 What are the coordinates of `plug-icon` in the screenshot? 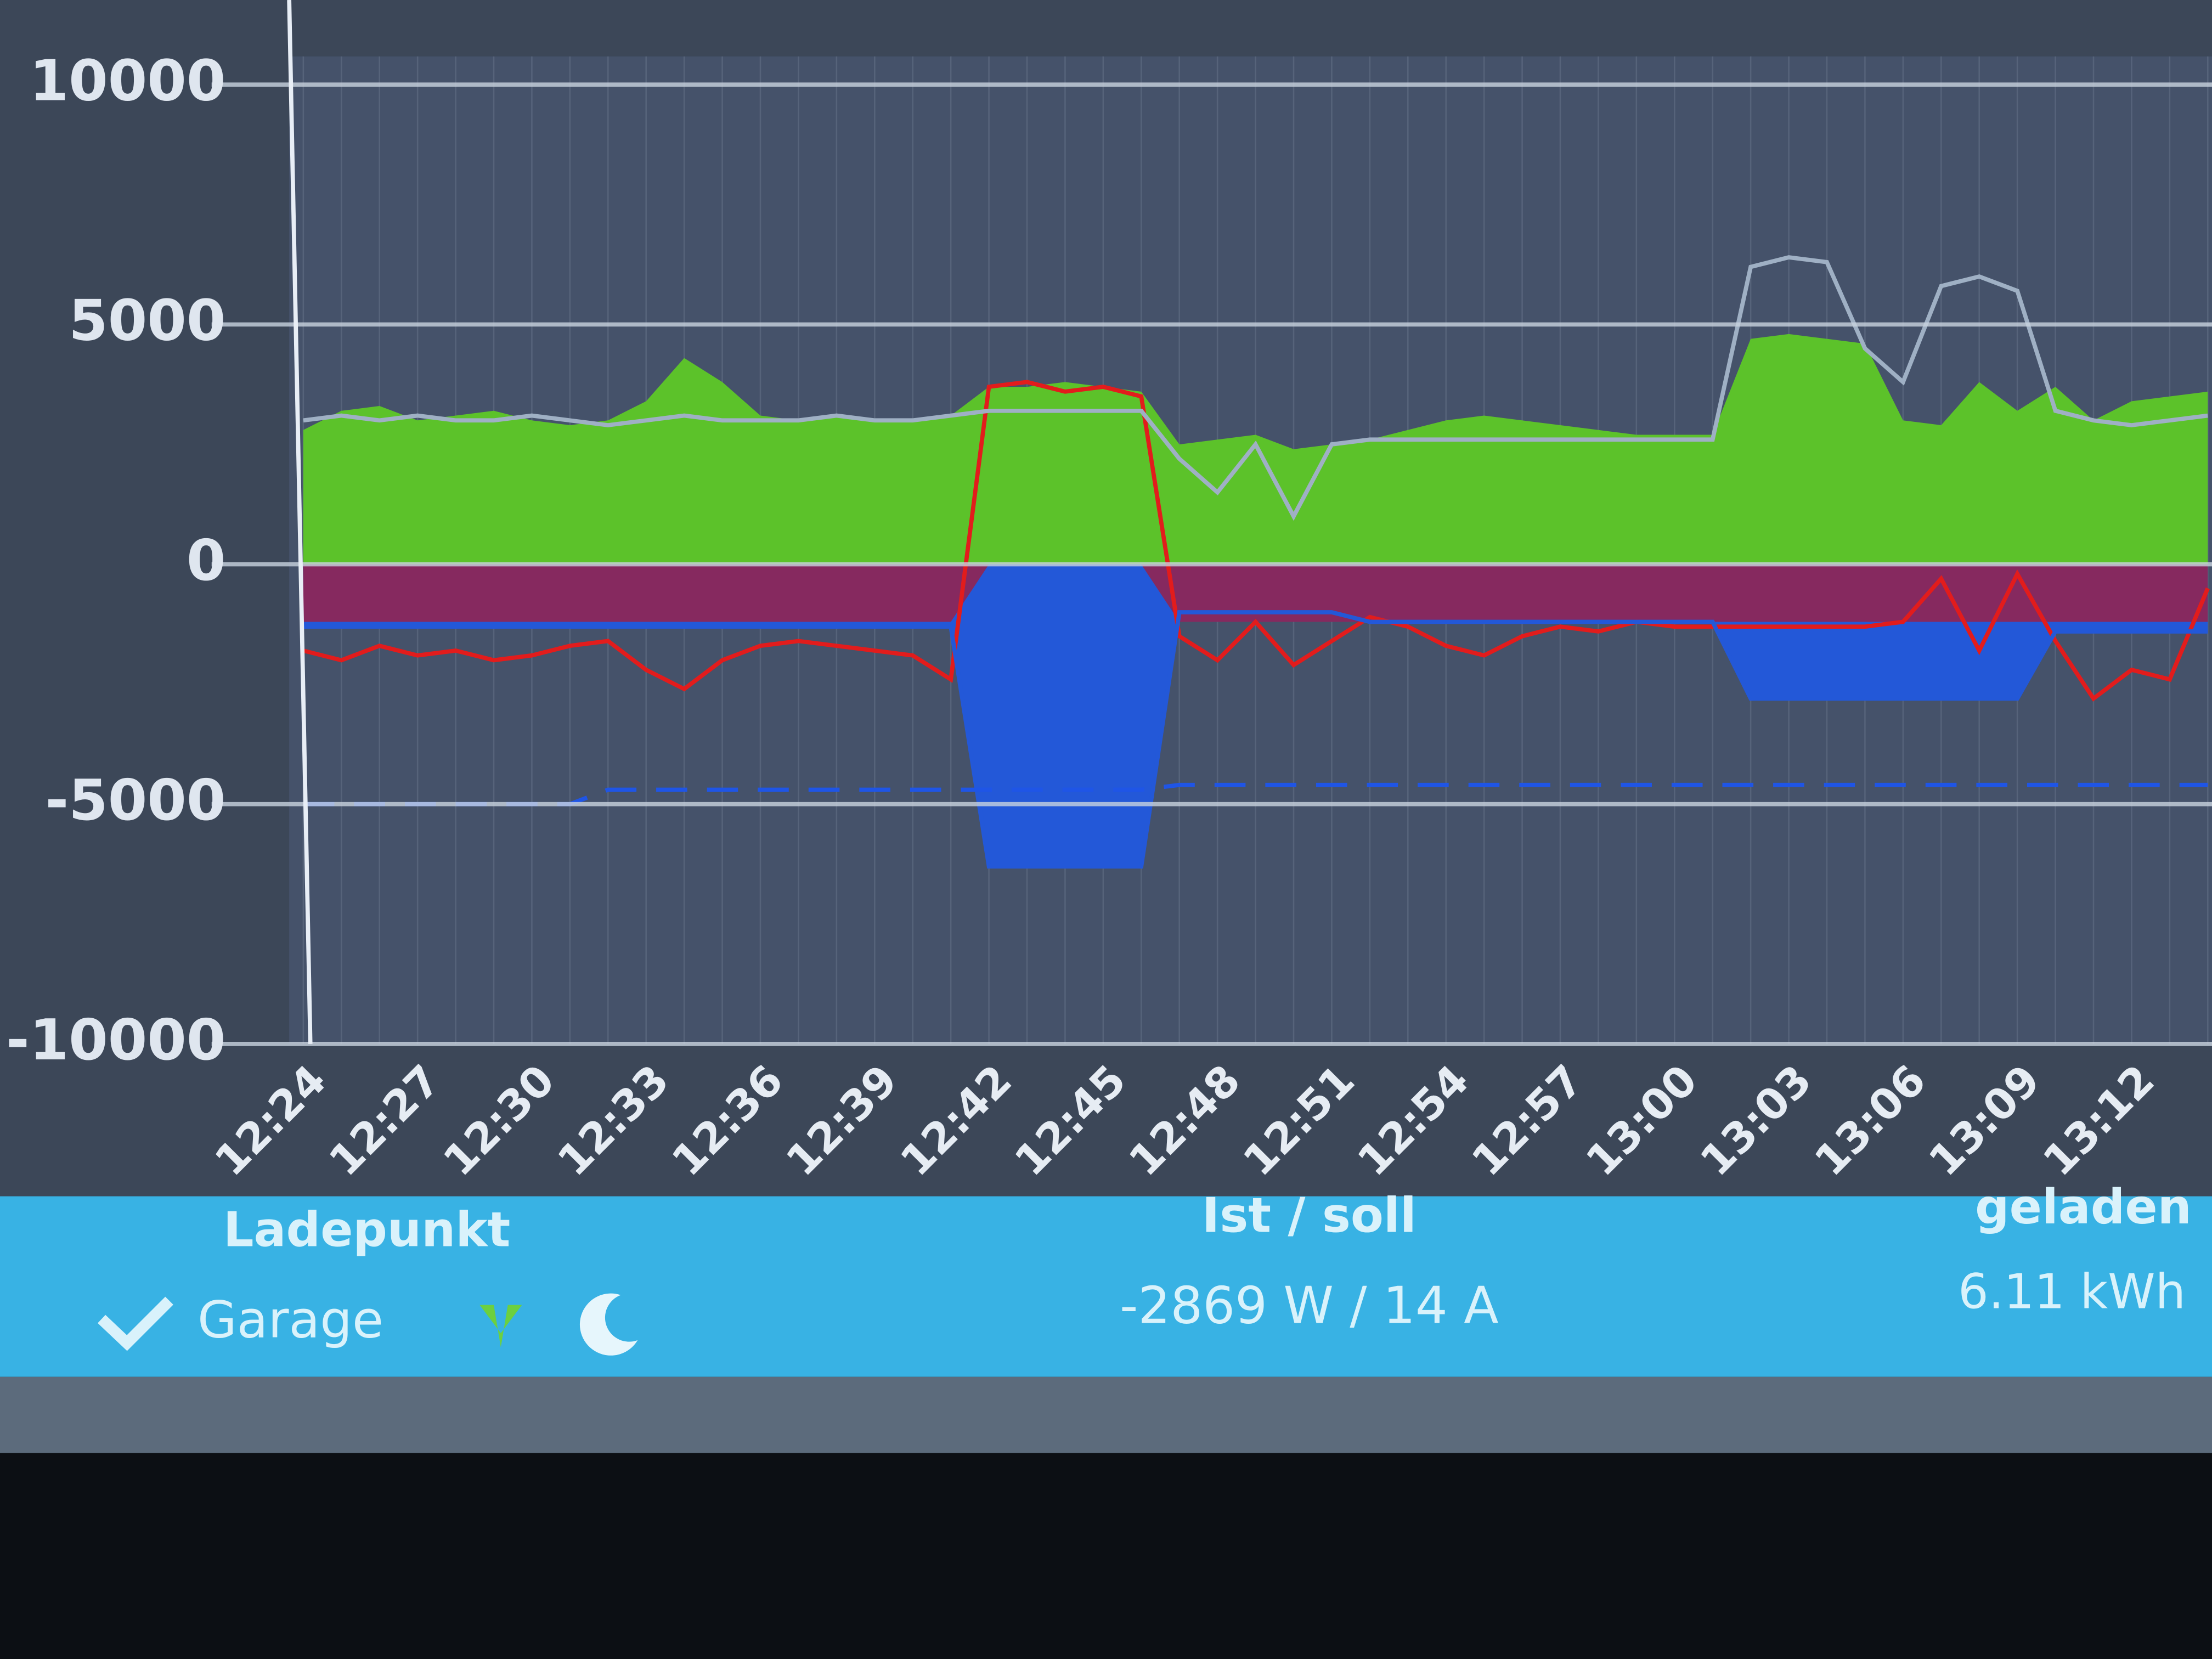 It's located at (501, 1326).